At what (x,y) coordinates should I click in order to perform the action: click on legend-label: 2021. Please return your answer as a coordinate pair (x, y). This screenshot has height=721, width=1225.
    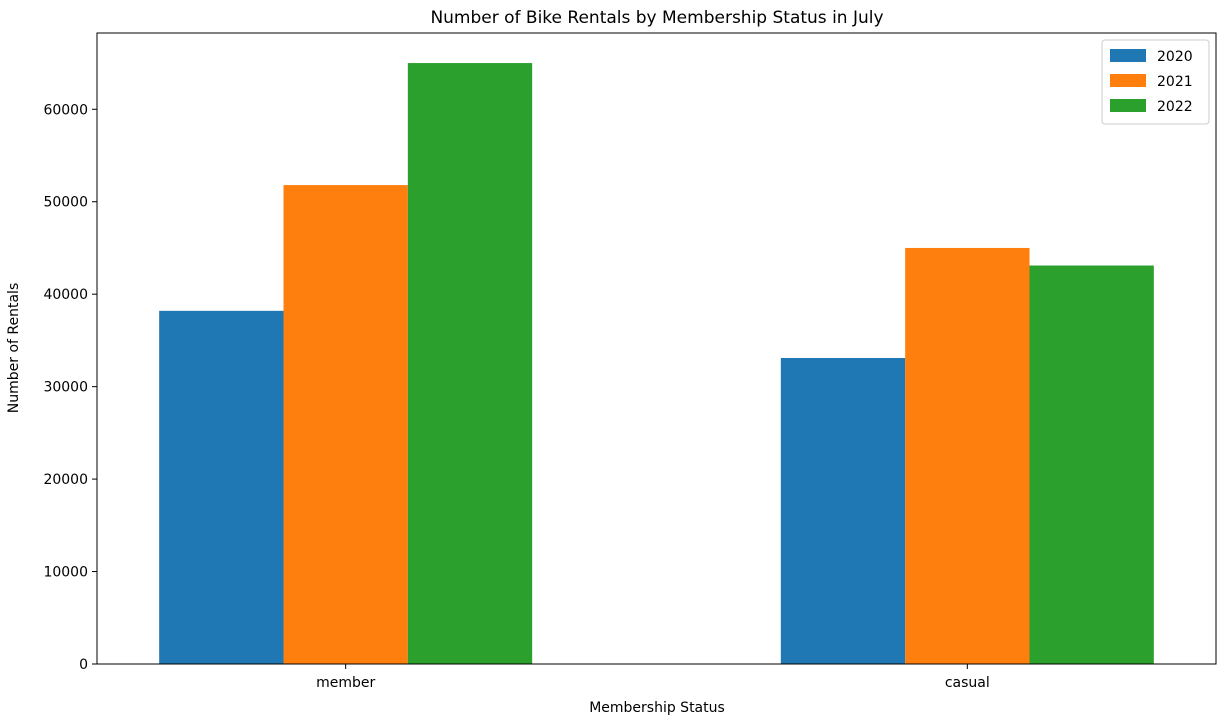
    Looking at the image, I should click on (1175, 82).